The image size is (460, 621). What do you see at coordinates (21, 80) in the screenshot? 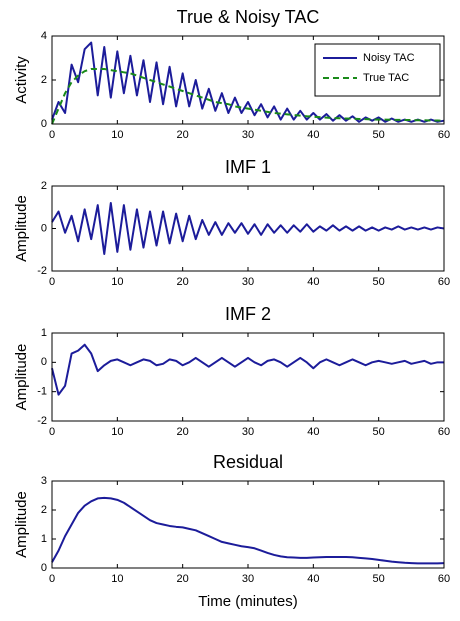
I see `y-axis-label: Activity` at bounding box center [21, 80].